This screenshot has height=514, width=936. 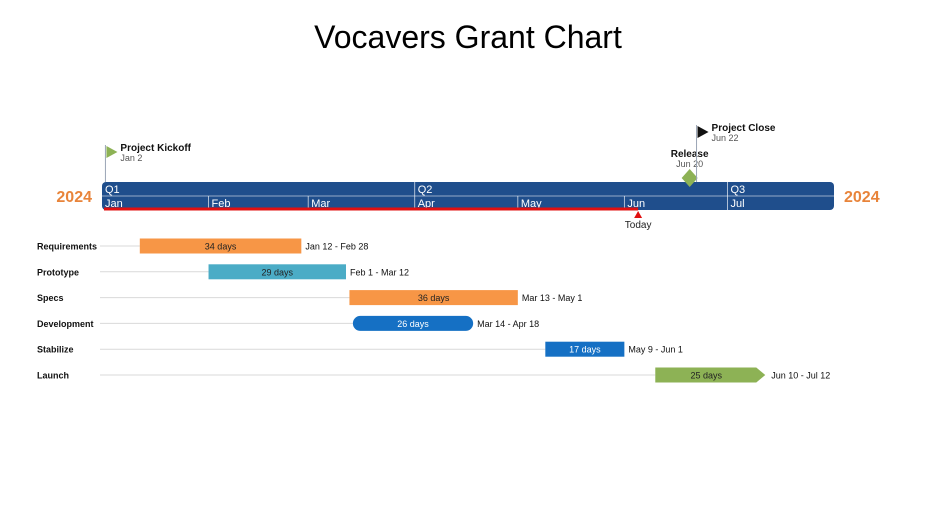 What do you see at coordinates (53, 376) in the screenshot?
I see `task-name: Launch` at bounding box center [53, 376].